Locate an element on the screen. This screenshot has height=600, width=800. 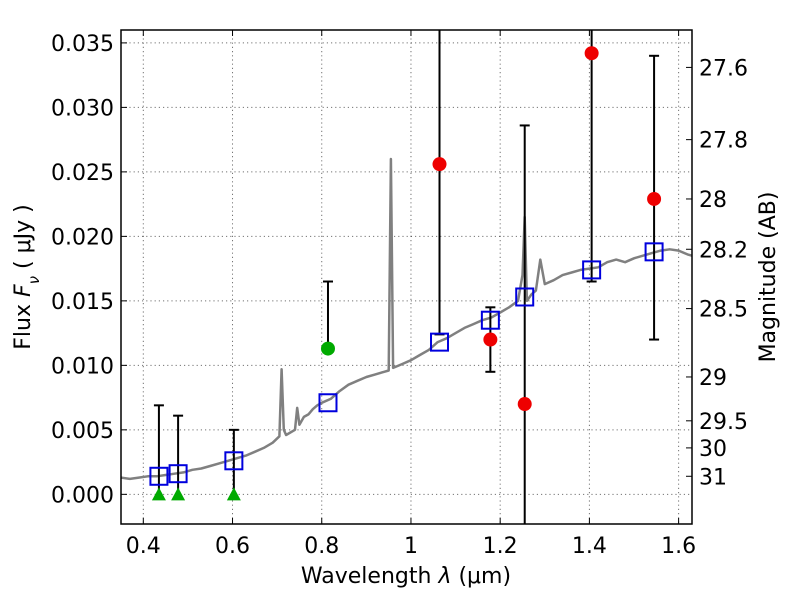
y-tick-label: 0.025 is located at coordinates (82, 173).